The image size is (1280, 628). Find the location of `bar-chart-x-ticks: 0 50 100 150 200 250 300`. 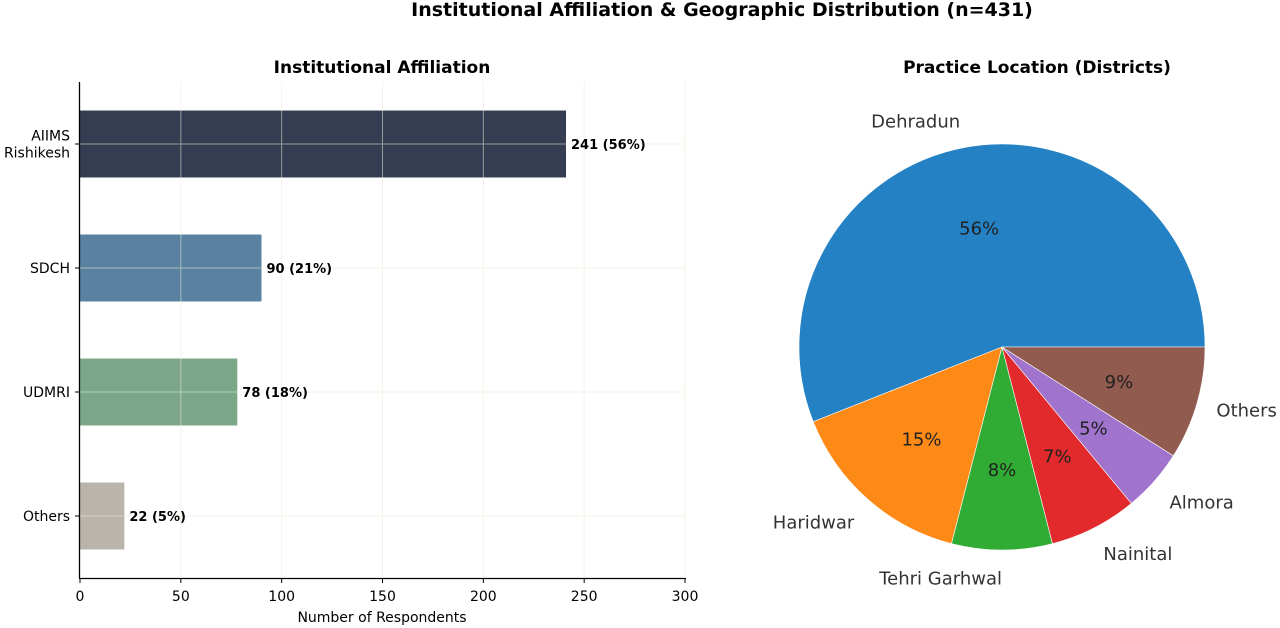

bar-chart-x-ticks: 0 50 100 150 200 250 300 is located at coordinates (387, 591).